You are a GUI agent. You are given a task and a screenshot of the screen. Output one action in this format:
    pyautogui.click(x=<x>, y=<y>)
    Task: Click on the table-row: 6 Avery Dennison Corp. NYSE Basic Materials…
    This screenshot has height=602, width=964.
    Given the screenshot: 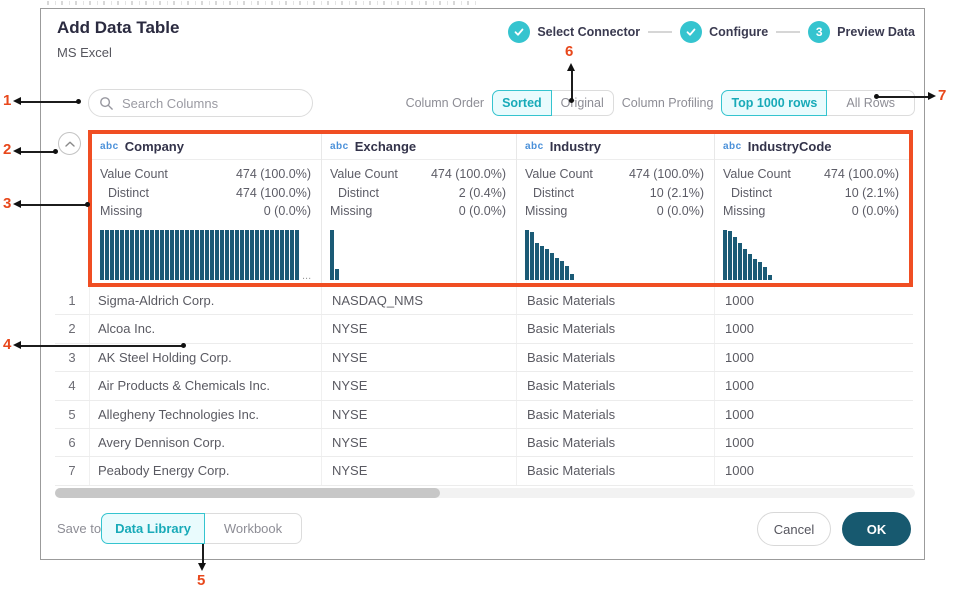 What is the action you would take?
    pyautogui.click(x=484, y=443)
    